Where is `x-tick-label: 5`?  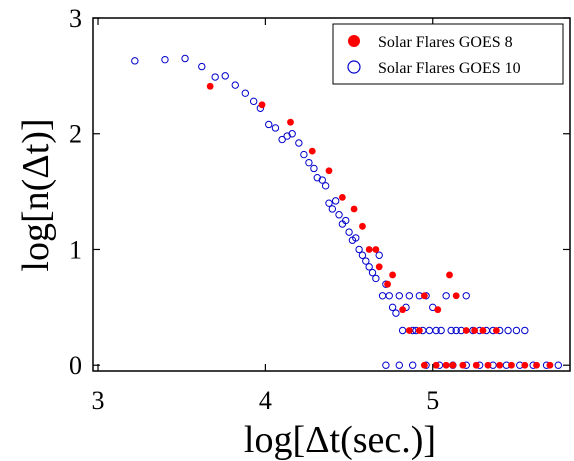 x-tick-label: 5 is located at coordinates (432, 400).